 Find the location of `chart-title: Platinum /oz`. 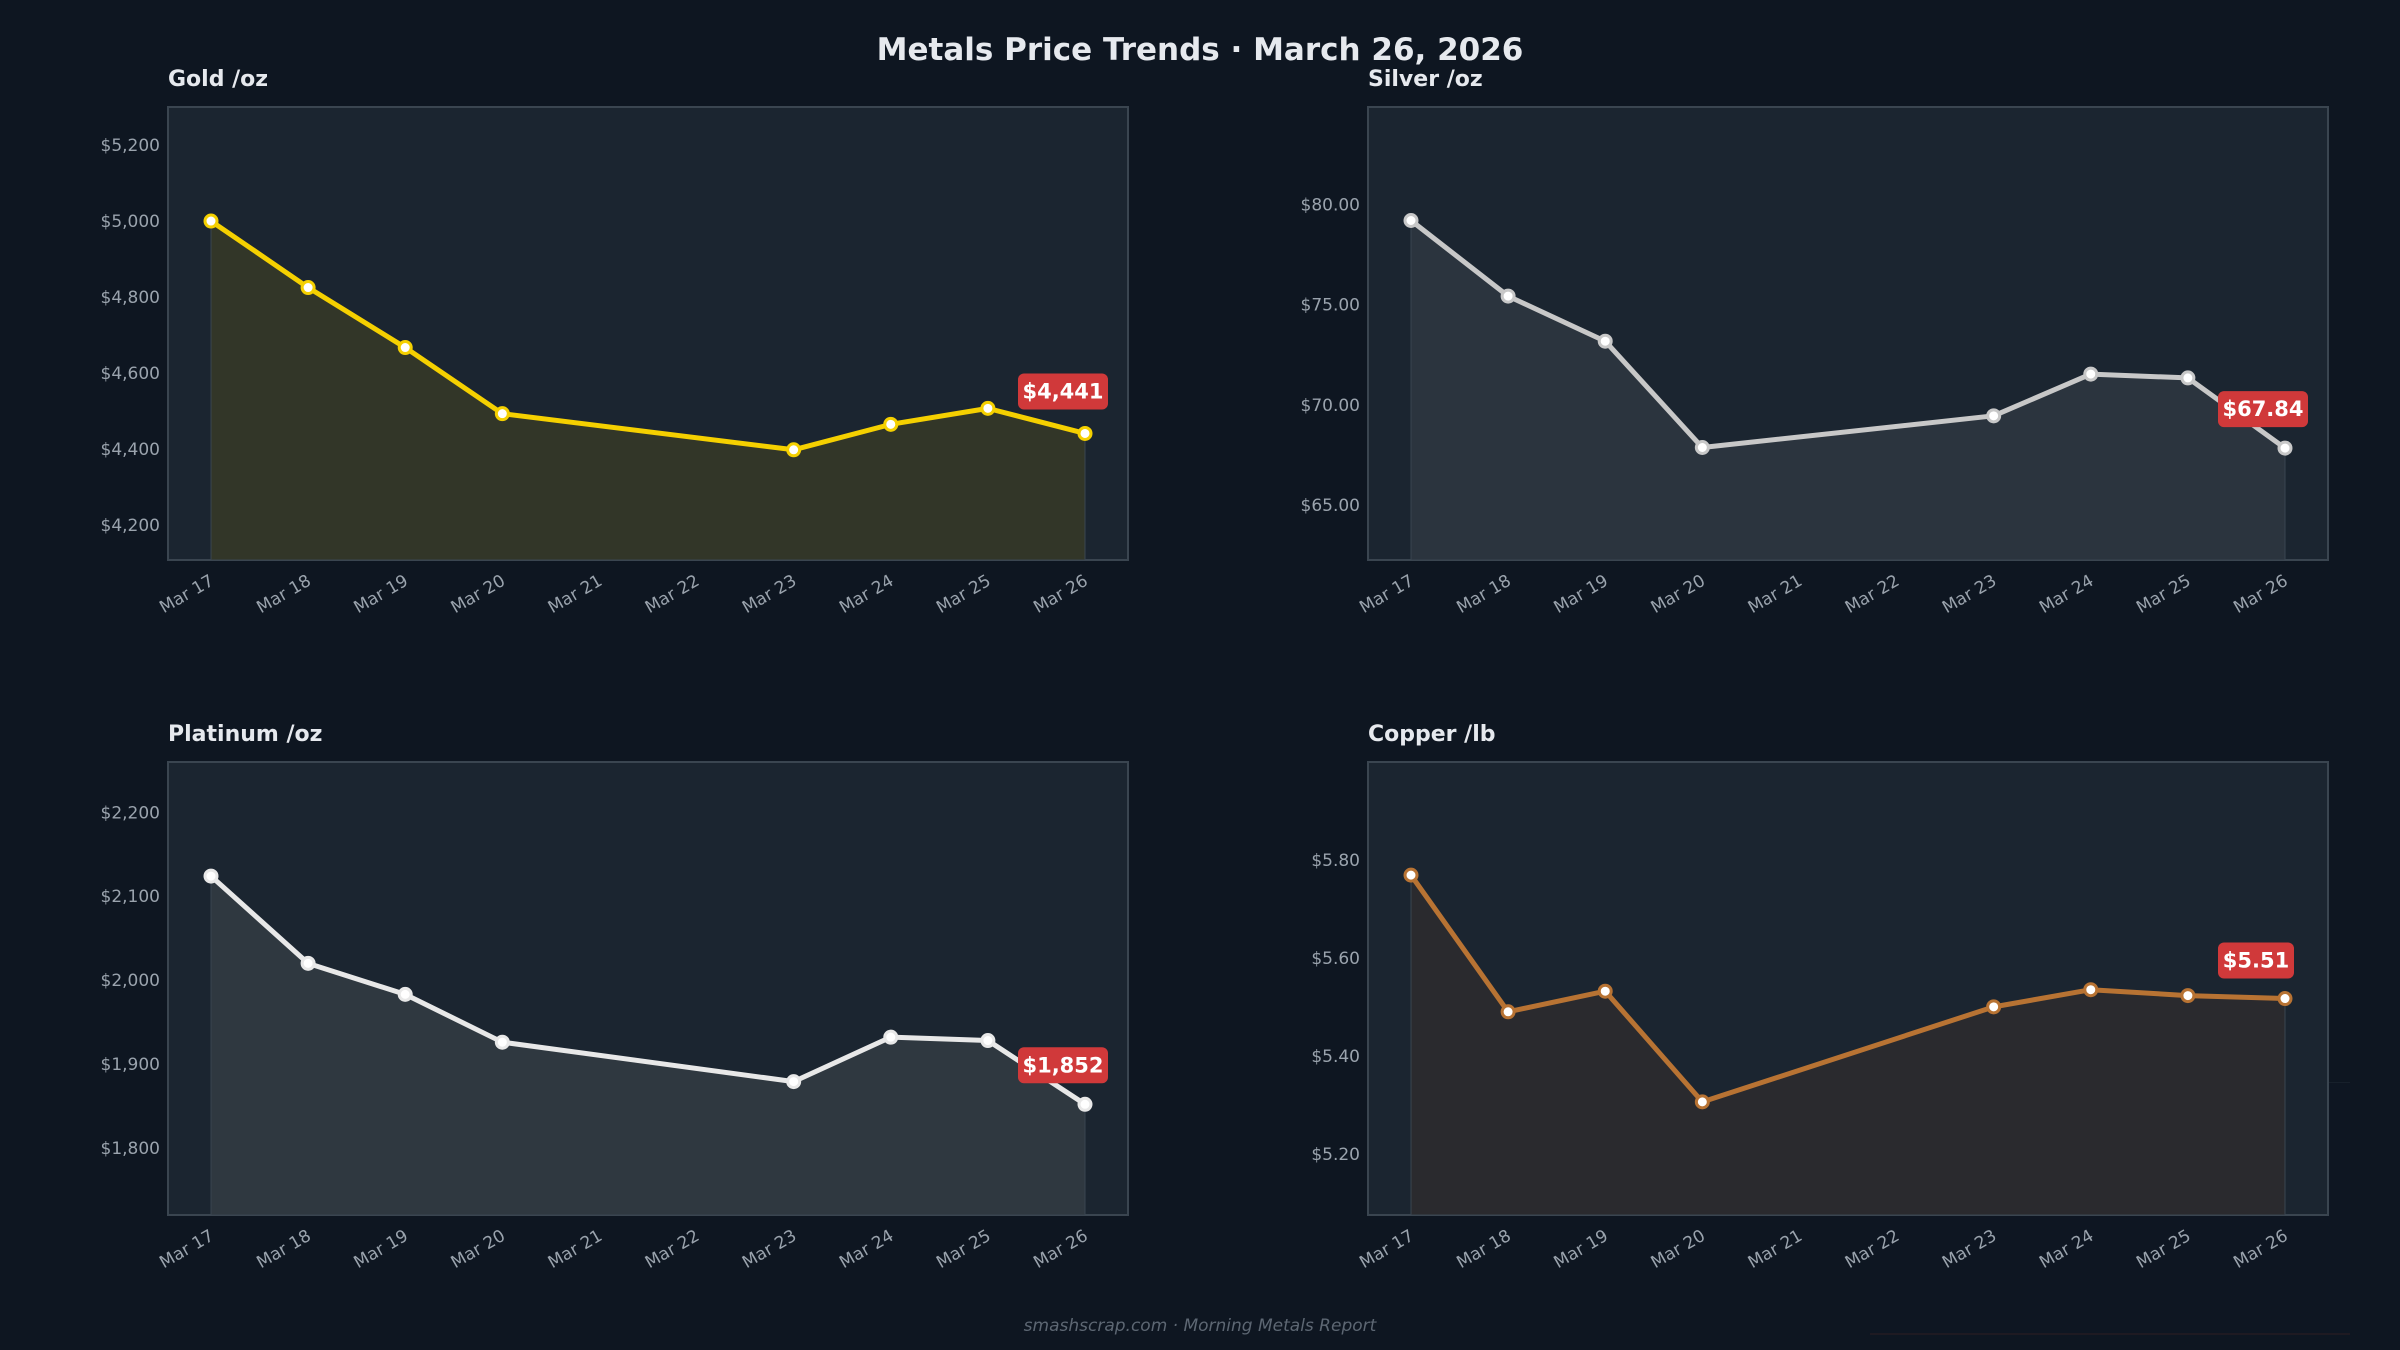

chart-title: Platinum /oz is located at coordinates (245, 734).